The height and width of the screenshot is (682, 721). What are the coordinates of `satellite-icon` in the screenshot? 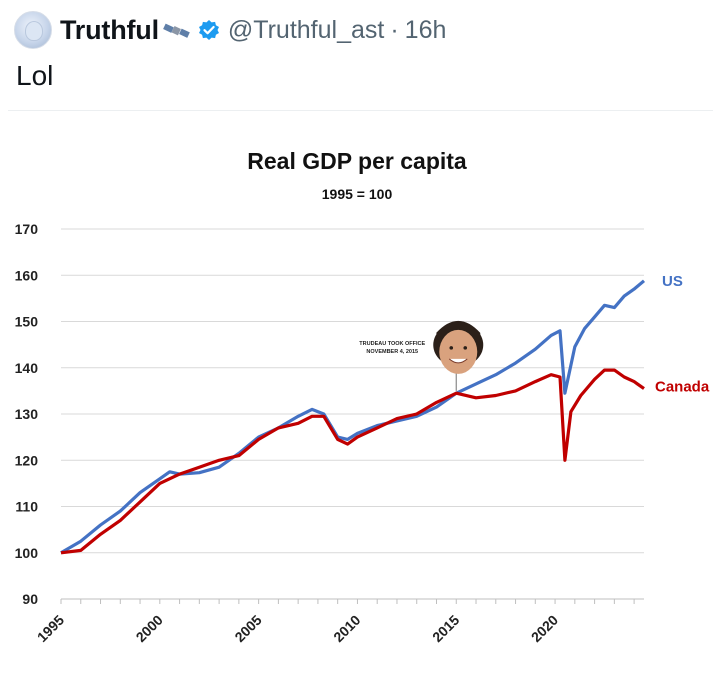 It's located at (177, 30).